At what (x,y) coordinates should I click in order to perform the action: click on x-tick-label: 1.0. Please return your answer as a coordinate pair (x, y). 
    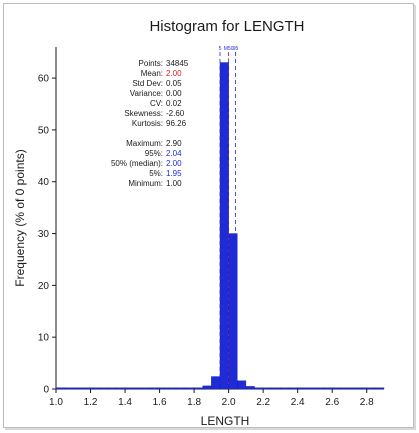
    Looking at the image, I should click on (56, 402).